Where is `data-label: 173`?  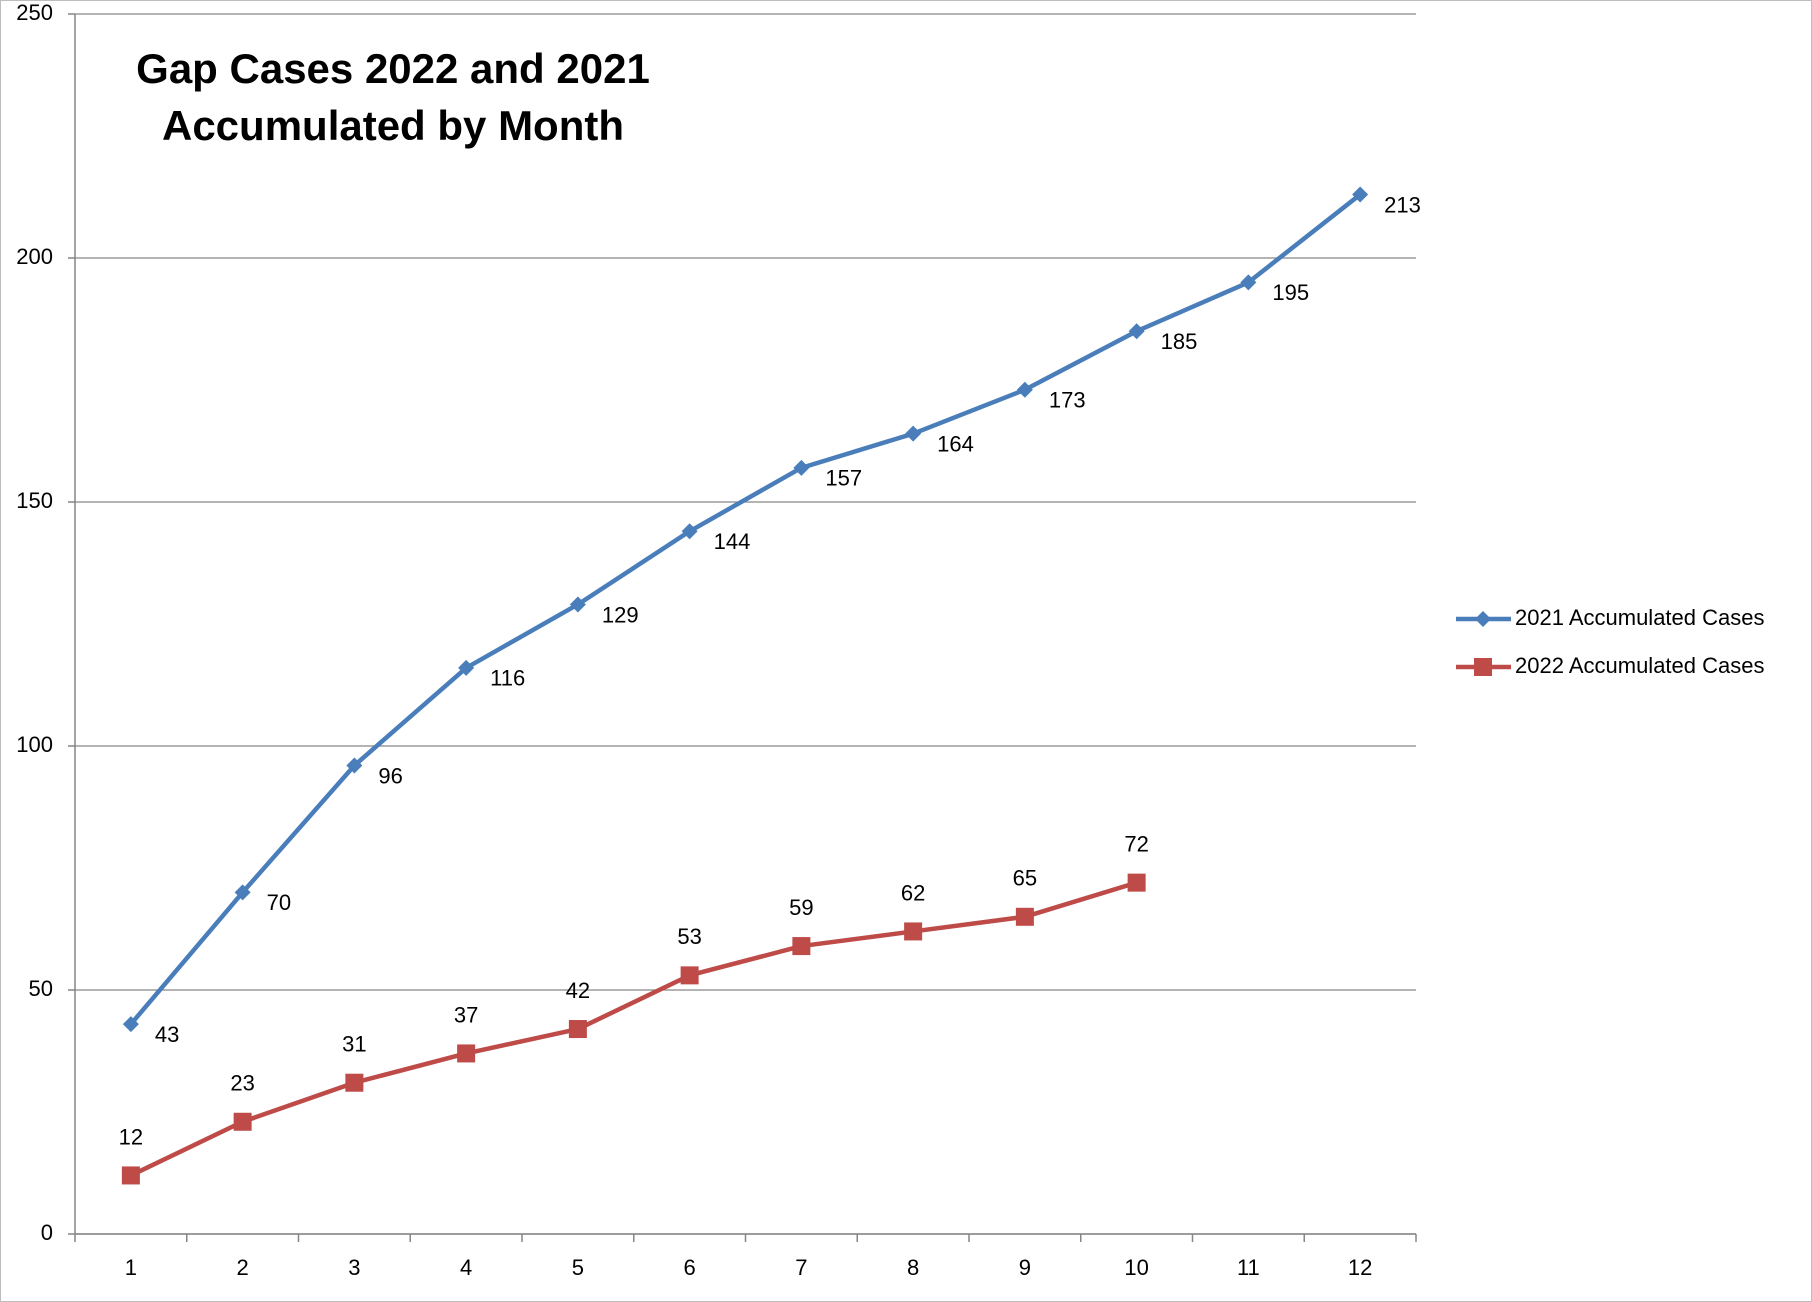
data-label: 173 is located at coordinates (1067, 400).